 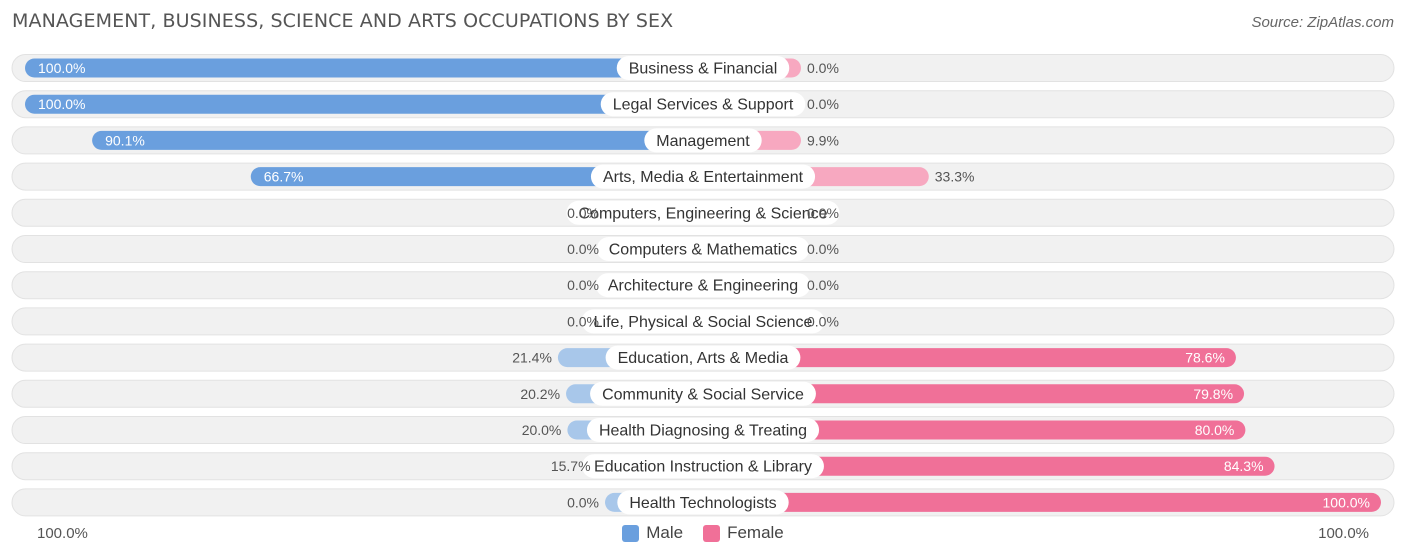 What do you see at coordinates (62, 533) in the screenshot?
I see `axis-left-label: 100.0%` at bounding box center [62, 533].